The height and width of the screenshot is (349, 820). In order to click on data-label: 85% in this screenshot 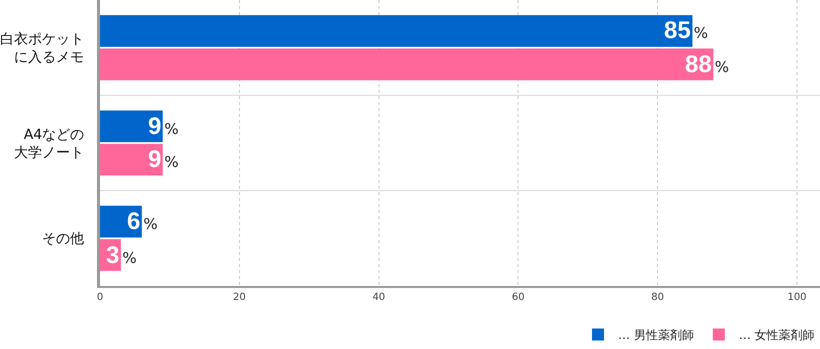, I will do `click(686, 30)`.